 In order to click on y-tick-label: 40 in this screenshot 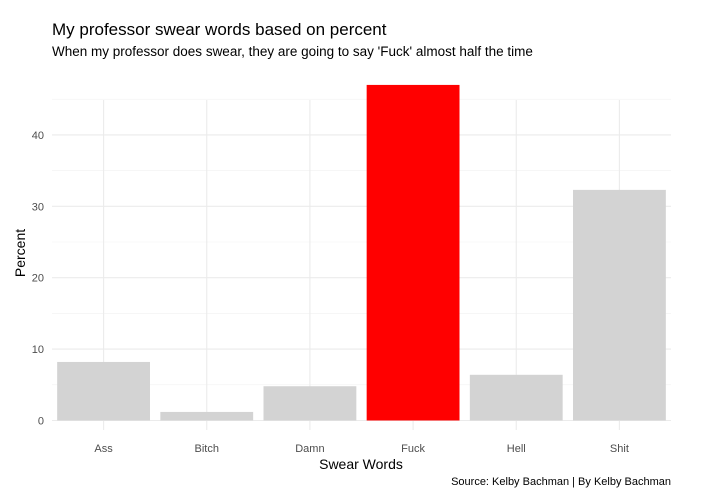, I will do `click(38, 136)`.